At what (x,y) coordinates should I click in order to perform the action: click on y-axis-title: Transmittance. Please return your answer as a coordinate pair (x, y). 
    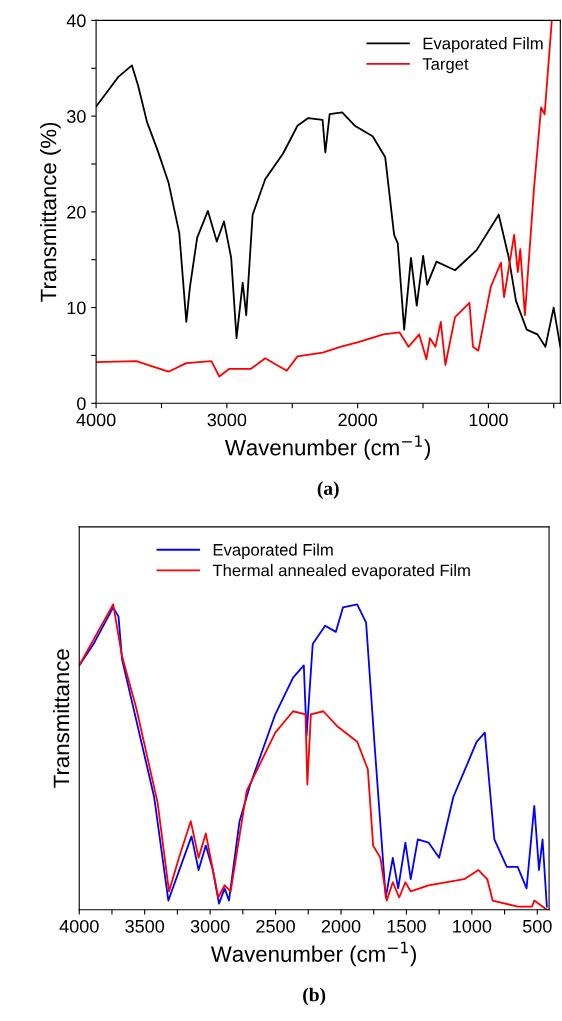
    Looking at the image, I should click on (61, 718).